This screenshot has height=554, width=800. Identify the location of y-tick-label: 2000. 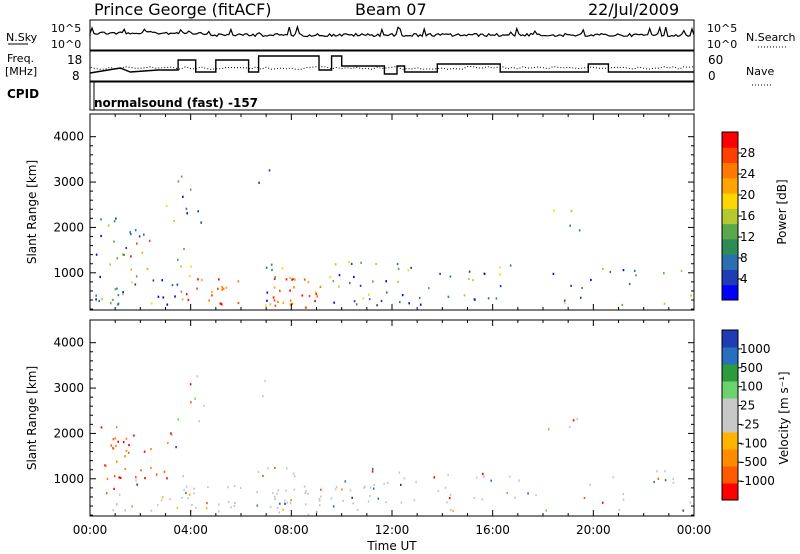
(68, 227).